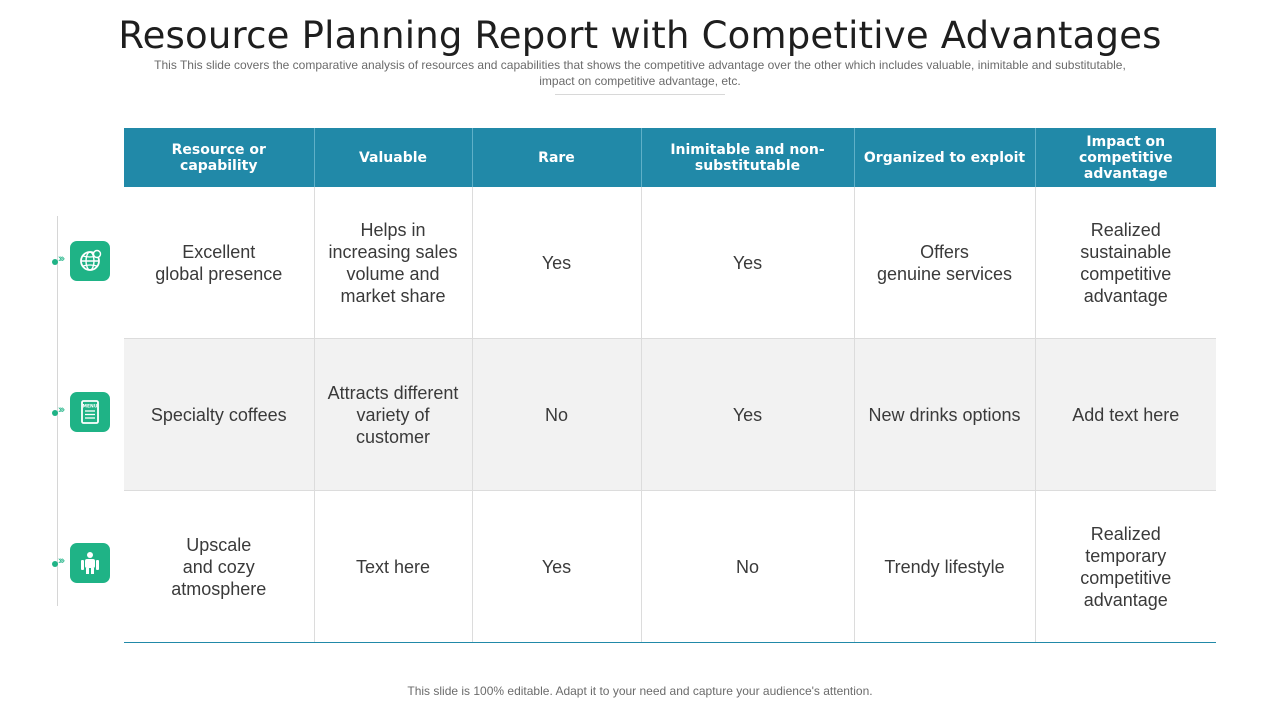 The height and width of the screenshot is (720, 1280). I want to click on impact-cell: Add text here, so click(1125, 414).